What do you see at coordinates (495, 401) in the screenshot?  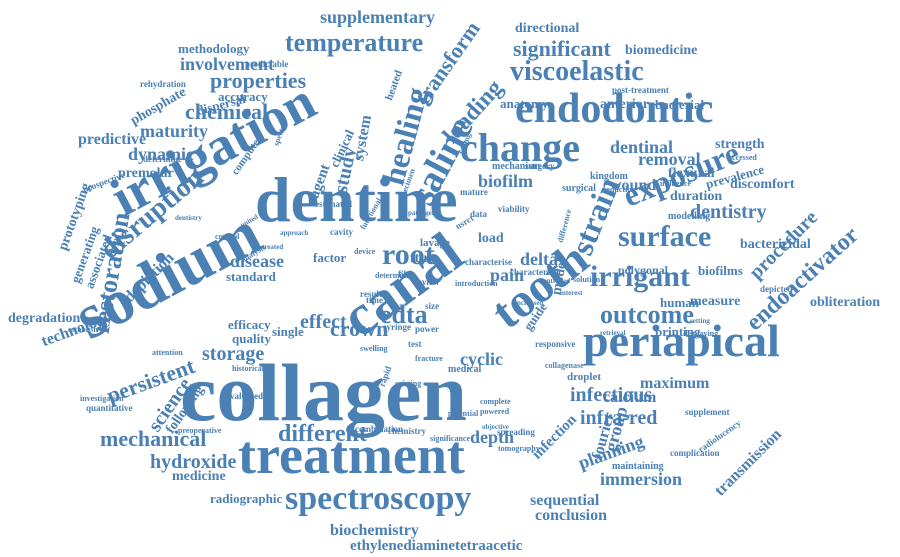 I see `cloud-word: complete` at bounding box center [495, 401].